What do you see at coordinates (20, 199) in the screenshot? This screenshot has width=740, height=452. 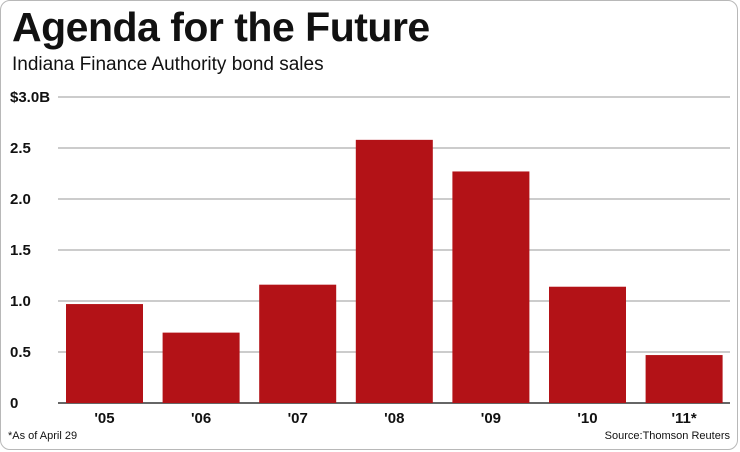 I see `y-tick-label: 2.0` at bounding box center [20, 199].